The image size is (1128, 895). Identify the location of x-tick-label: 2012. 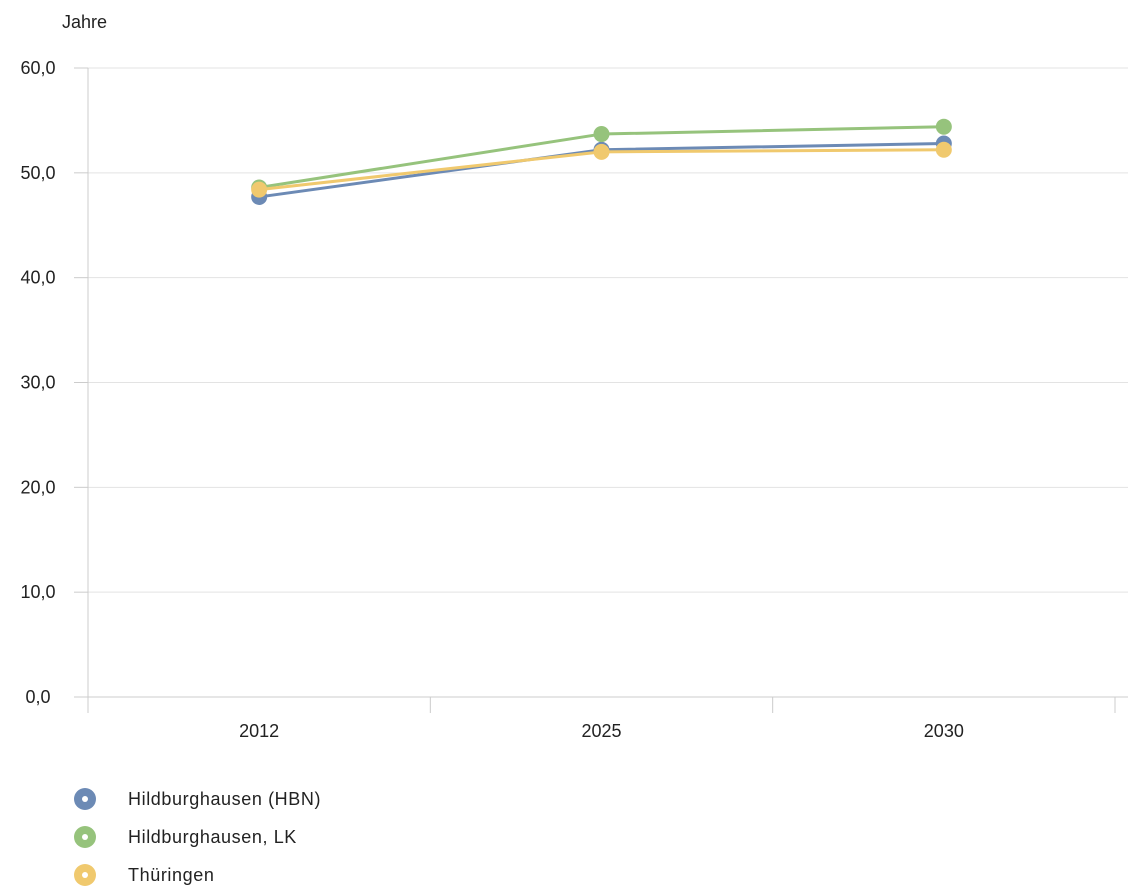
(259, 731).